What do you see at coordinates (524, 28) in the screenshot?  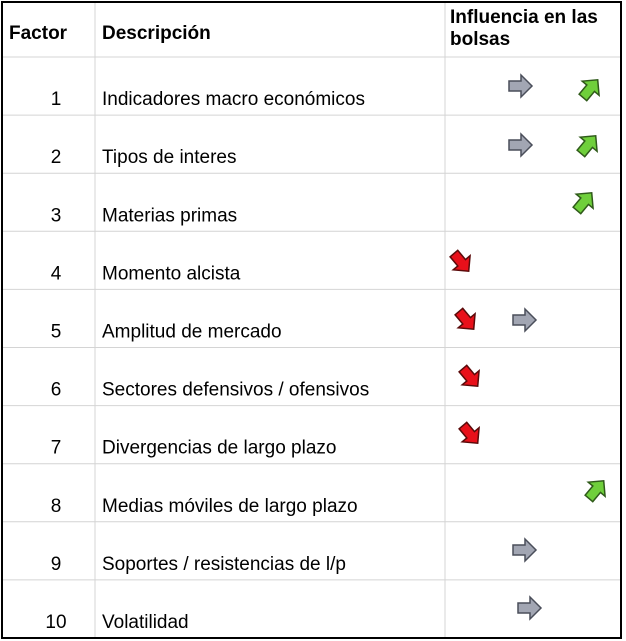 I see `header-cell: Influencia en las bolsas` at bounding box center [524, 28].